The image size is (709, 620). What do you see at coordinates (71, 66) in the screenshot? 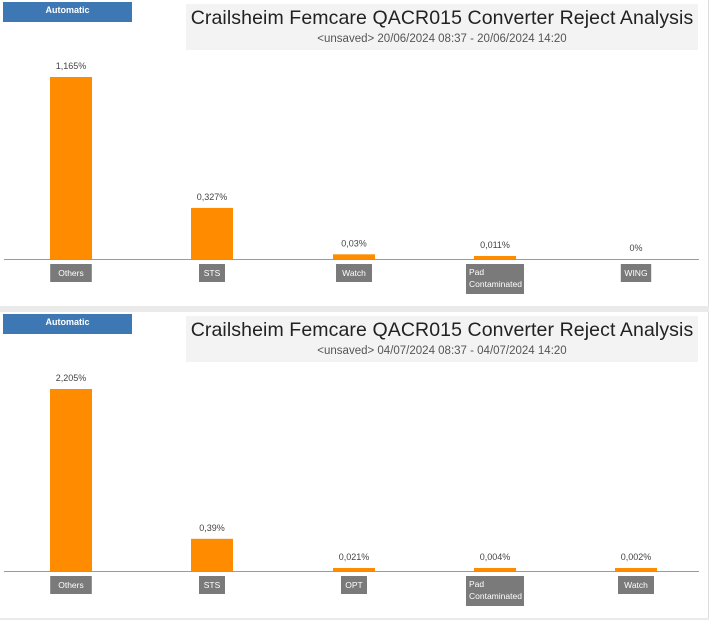
I see `data-label: 1,165%` at bounding box center [71, 66].